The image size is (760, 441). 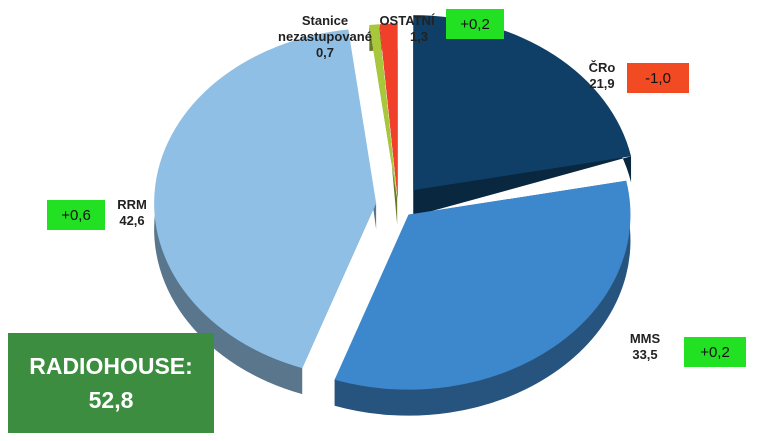 I want to click on pie-slice-other, so click(x=388, y=111).